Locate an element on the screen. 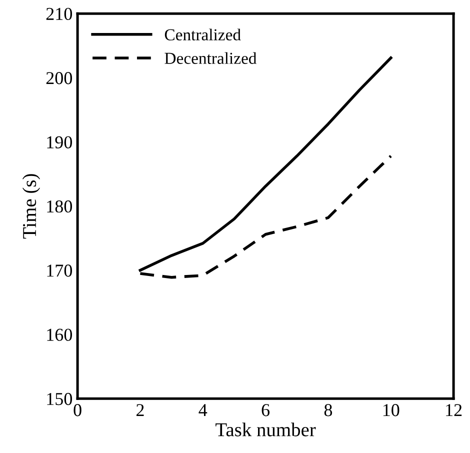 This screenshot has width=470, height=453. x-tick-label: 0 is located at coordinates (78, 410).